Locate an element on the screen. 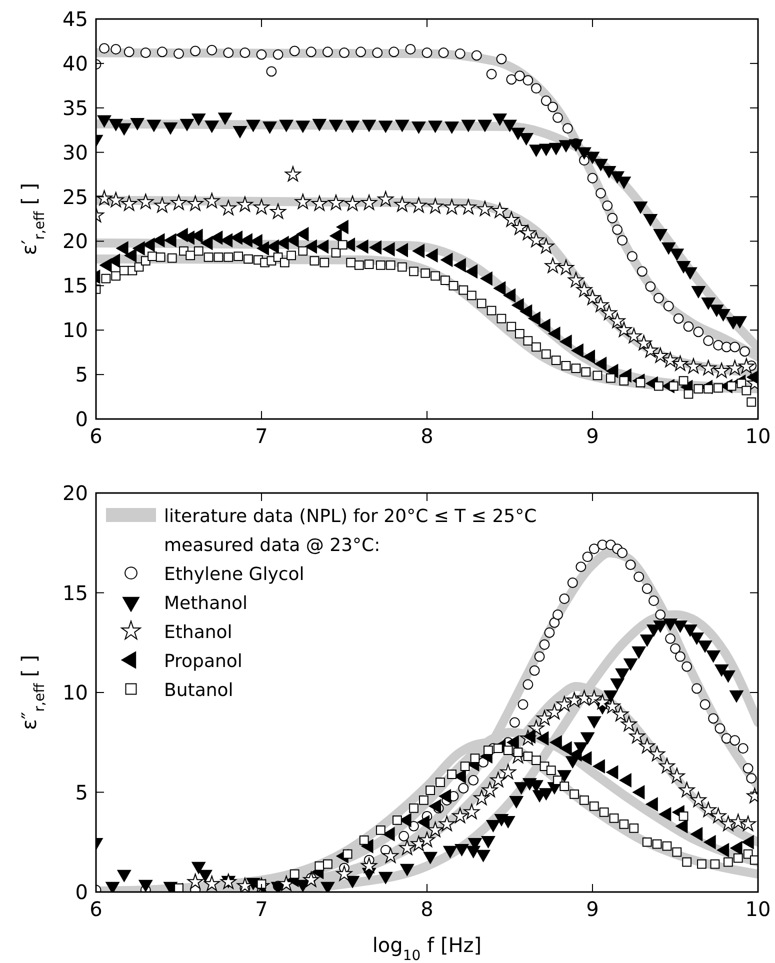 This screenshot has height=963, width=775. y-tick-label: 35 is located at coordinates (75, 108).